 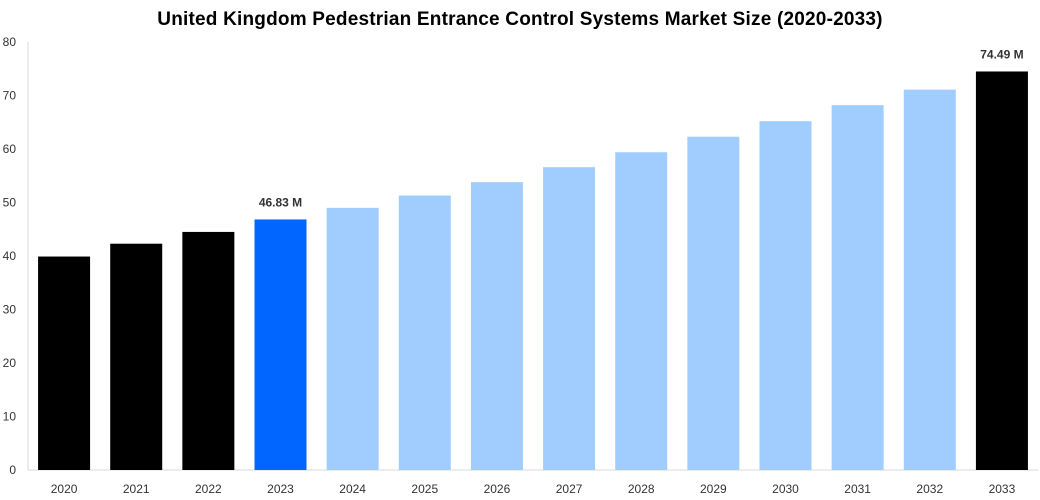 What do you see at coordinates (10, 417) in the screenshot?
I see `y-tick-label: 10` at bounding box center [10, 417].